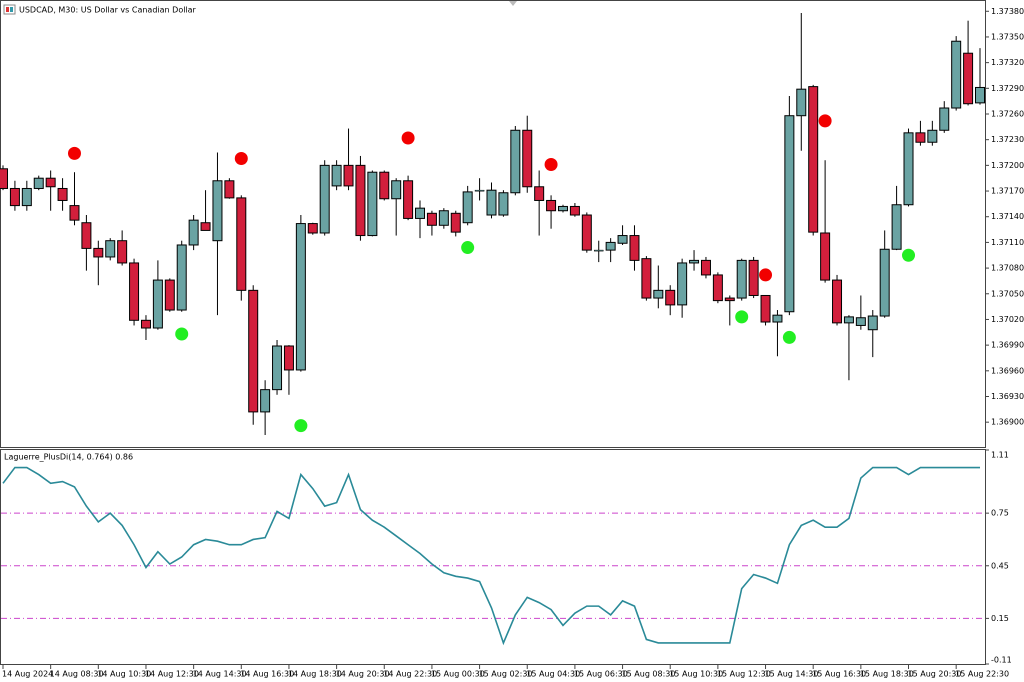  I want to click on y-tick-label: 1.36930, so click(1007, 396).